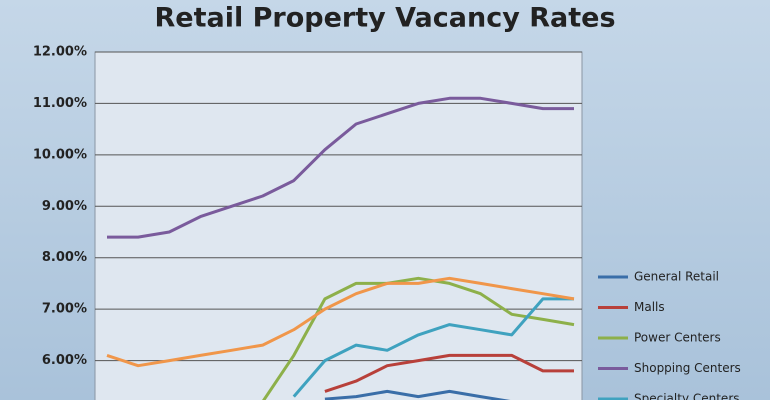 Image resolution: width=770 pixels, height=400 pixels. Describe the element at coordinates (64, 360) in the screenshot. I see `y-tick-label: 6.00%` at that location.